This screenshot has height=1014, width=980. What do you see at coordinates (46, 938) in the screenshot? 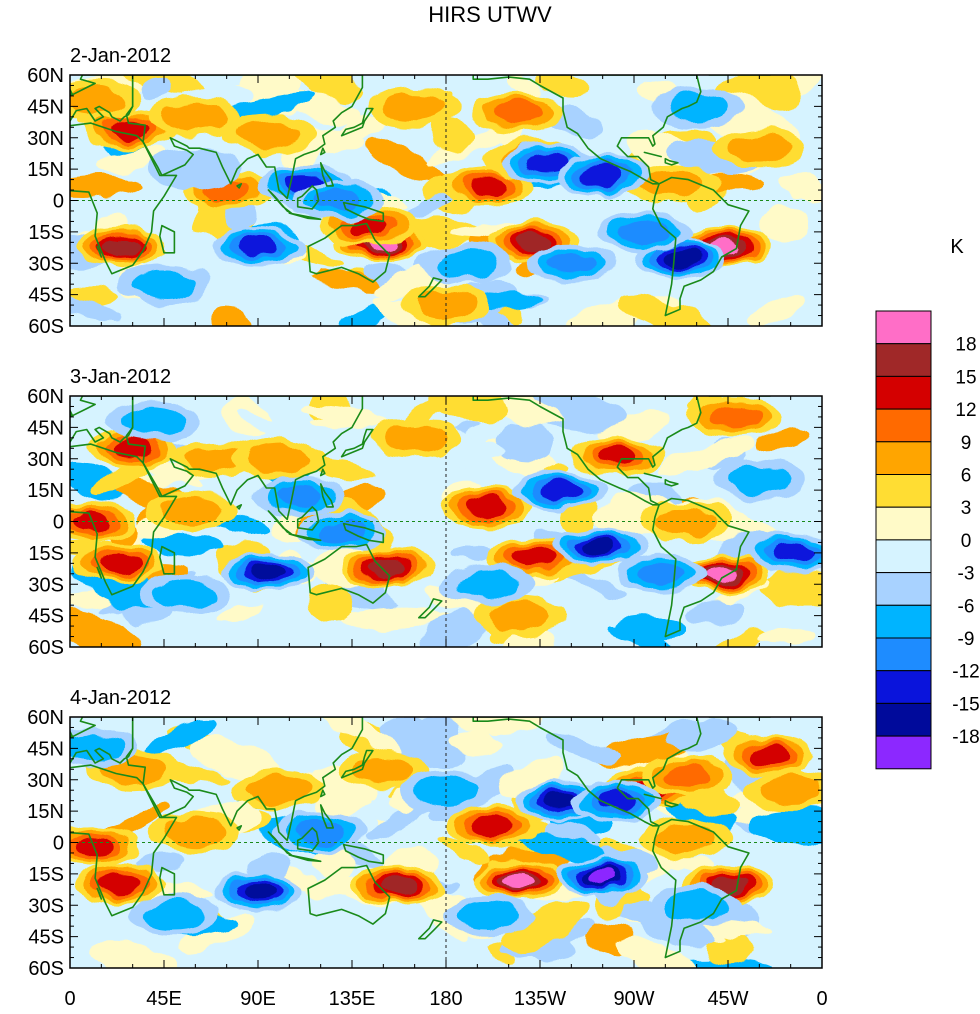
I see `y-tick-label: 45S` at bounding box center [46, 938].